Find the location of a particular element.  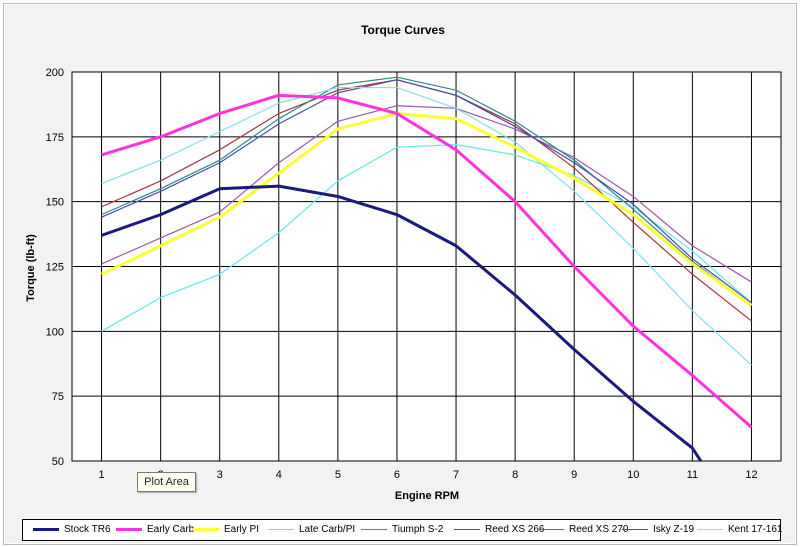

legend-item: Kent 17-161 is located at coordinates (740, 530).